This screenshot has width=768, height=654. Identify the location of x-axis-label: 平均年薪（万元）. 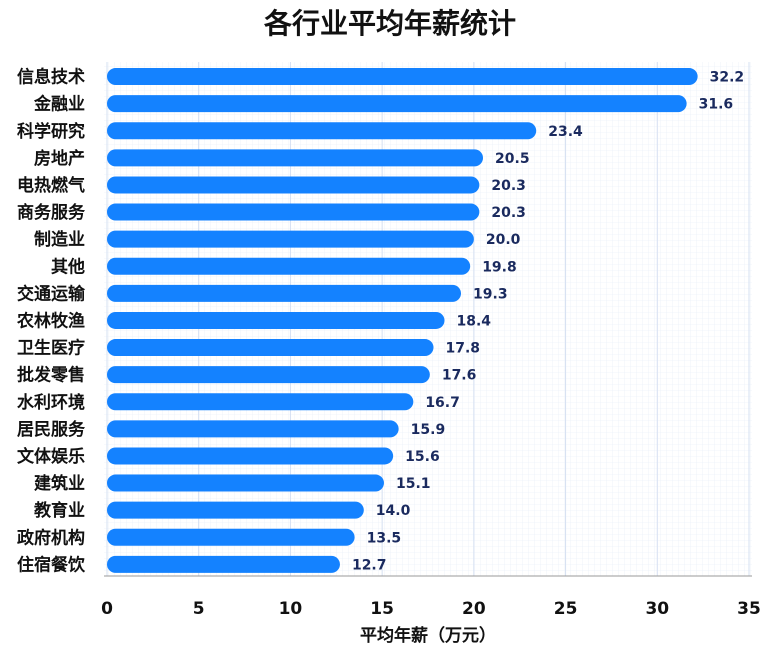
(428, 635).